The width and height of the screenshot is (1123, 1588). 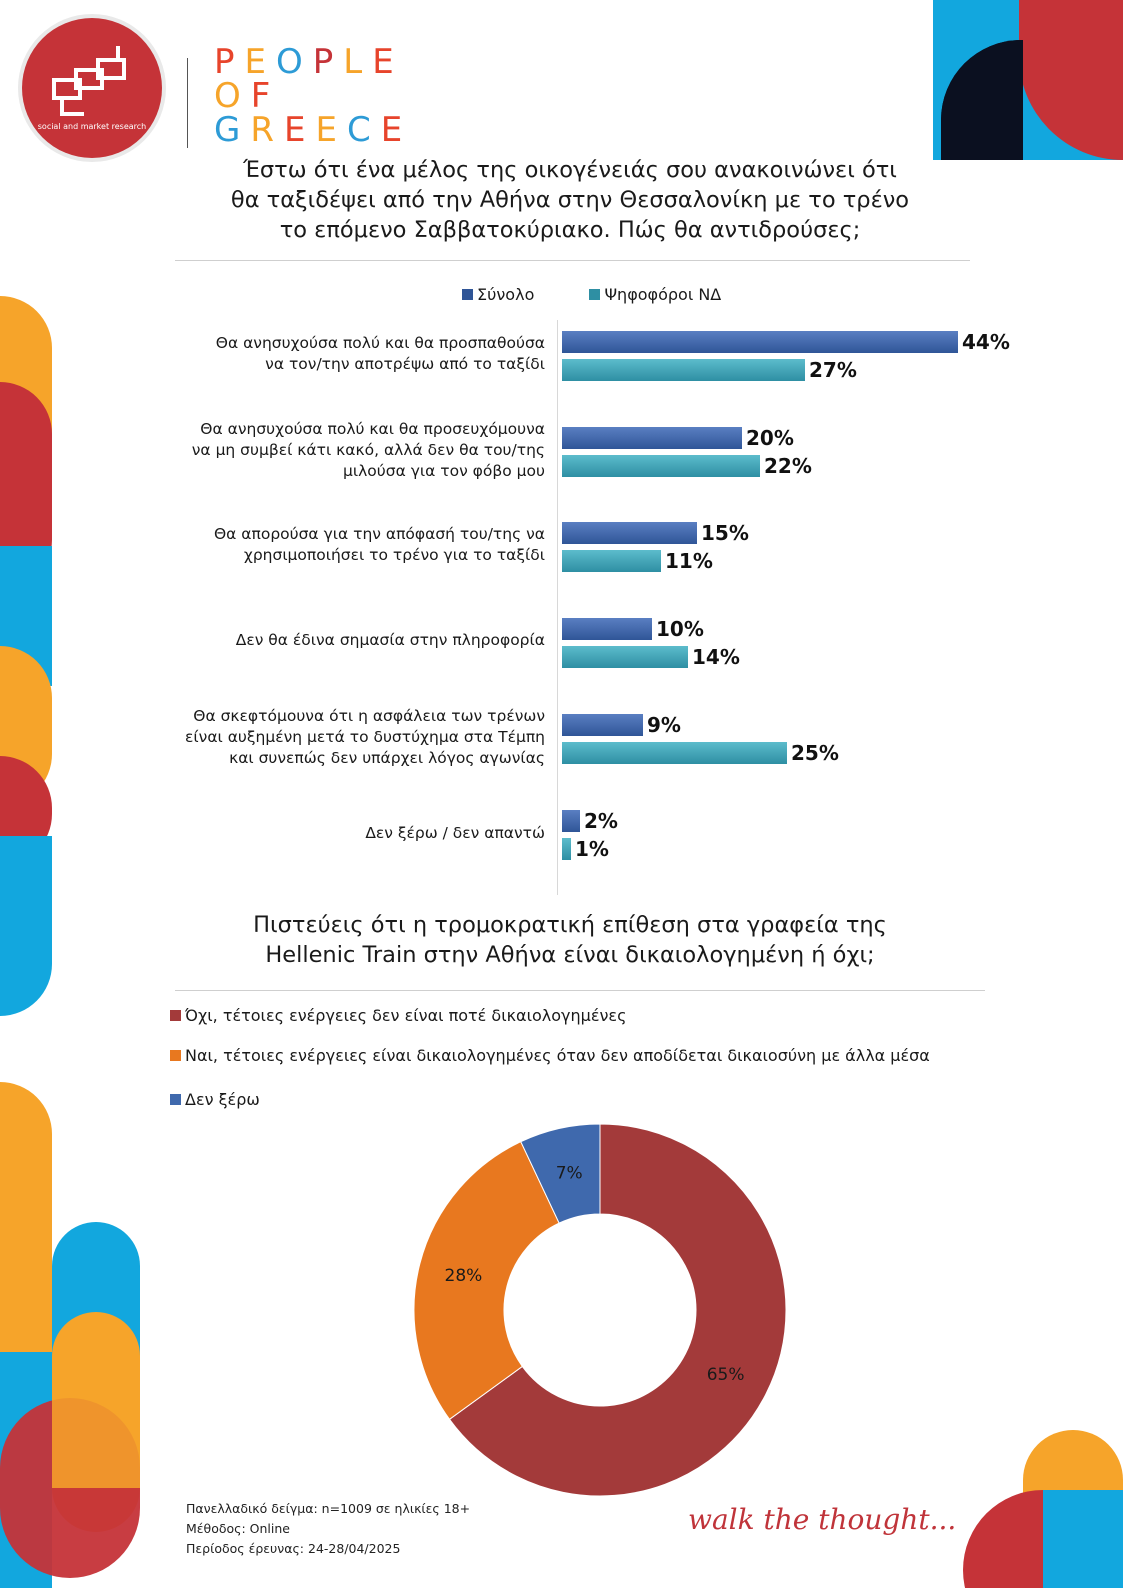 I want to click on bar-category-label-line: Δεν ξέρω / δεν απαντώ, so click(x=455, y=832).